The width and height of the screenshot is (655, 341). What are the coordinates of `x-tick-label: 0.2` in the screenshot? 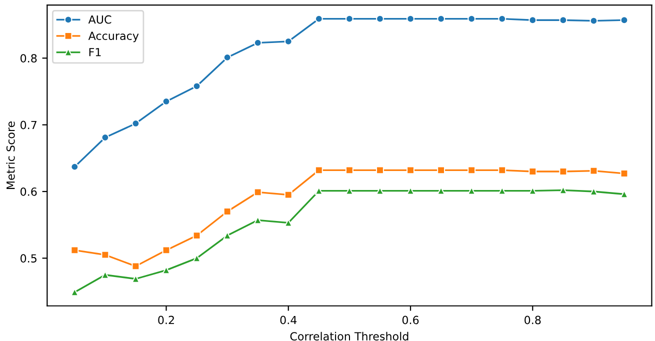 It's located at (166, 320).